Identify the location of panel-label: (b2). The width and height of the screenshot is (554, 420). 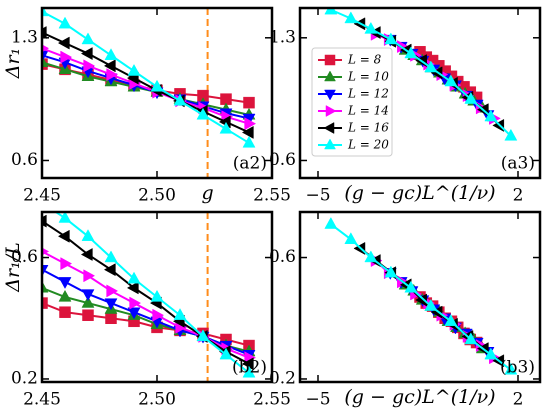
(249, 368).